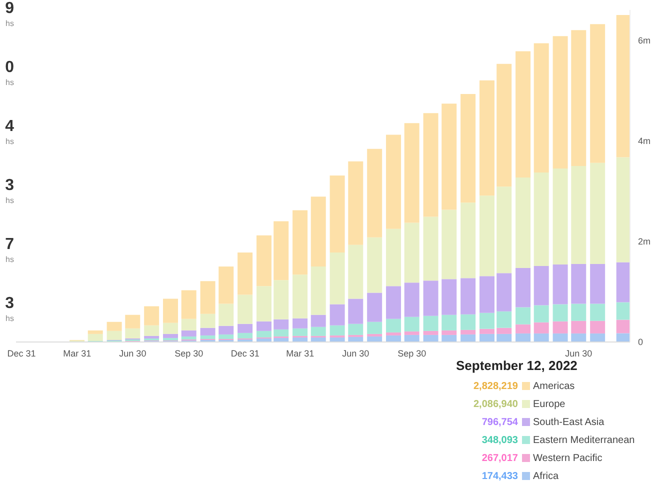 This screenshot has height=487, width=668. What do you see at coordinates (554, 386) in the screenshot?
I see `legend-label: Americas` at bounding box center [554, 386].